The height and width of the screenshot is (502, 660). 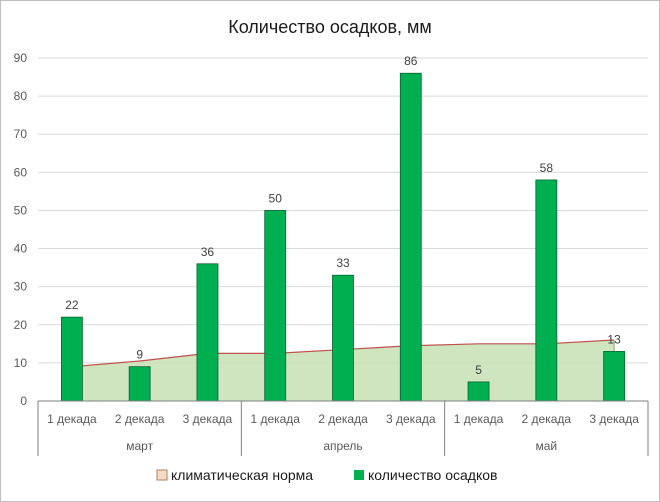 I want to click on y-tick-label: 70, so click(x=21, y=134).